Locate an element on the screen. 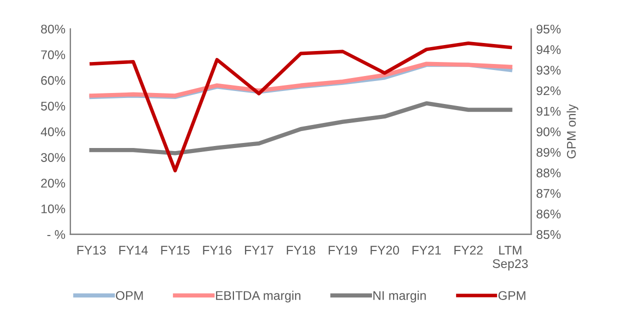  y2-tick-label: 86% is located at coordinates (548, 214).